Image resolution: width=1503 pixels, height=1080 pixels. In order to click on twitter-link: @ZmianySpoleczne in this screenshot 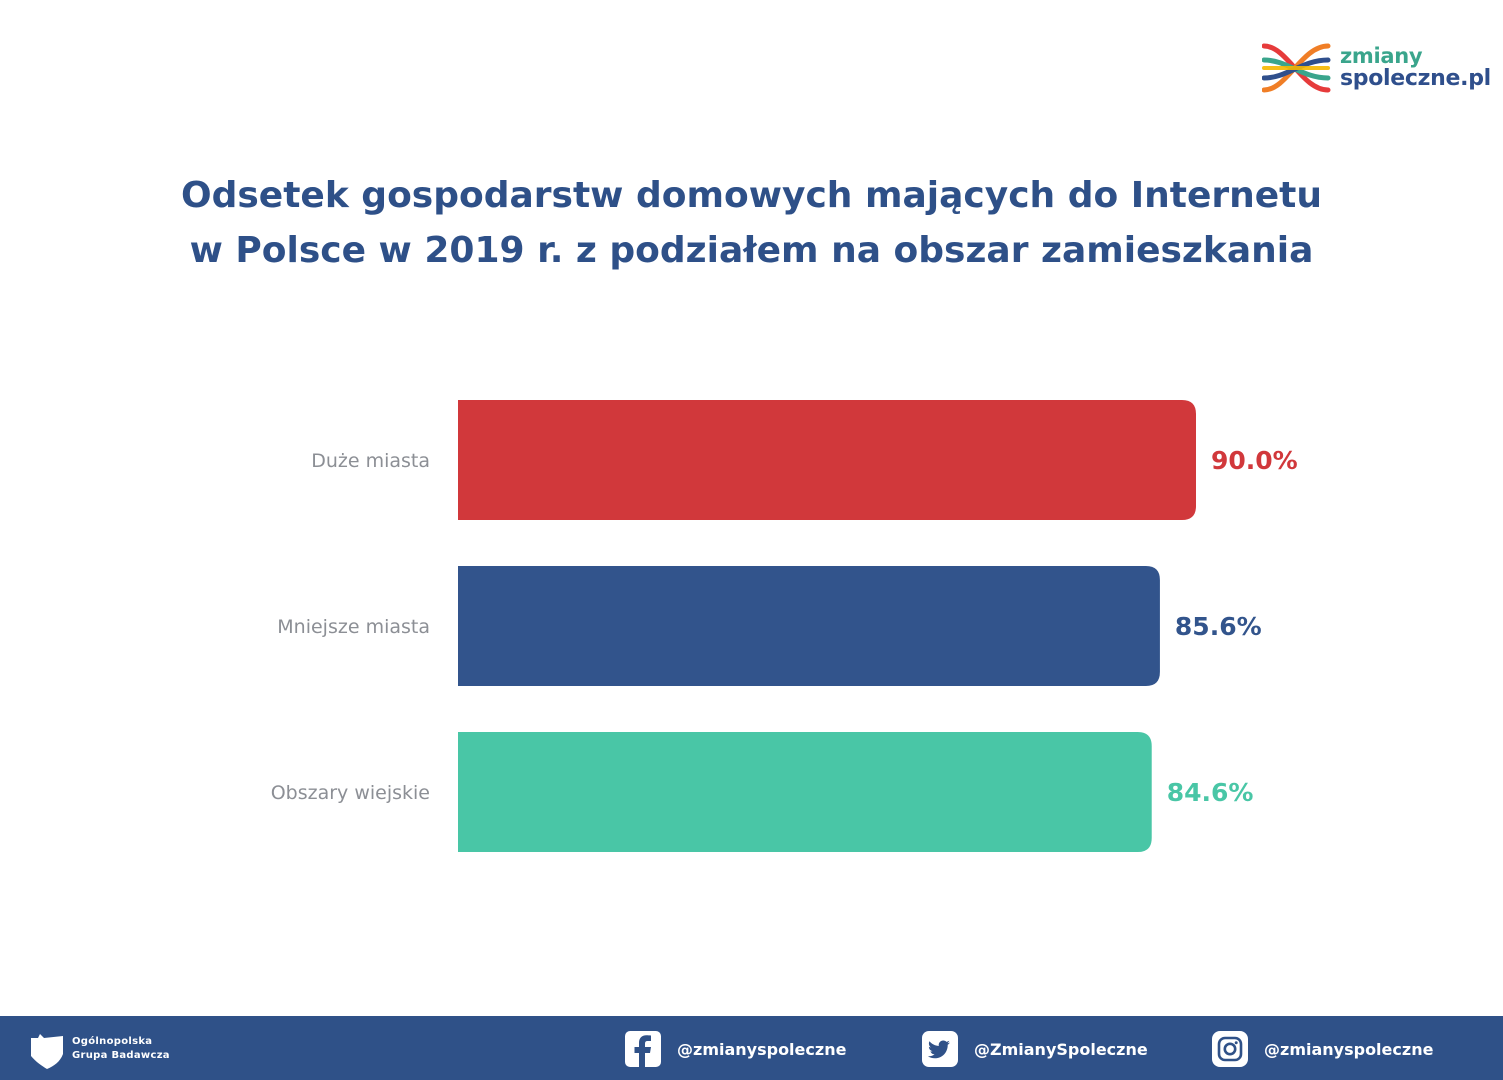, I will do `click(1035, 1049)`.